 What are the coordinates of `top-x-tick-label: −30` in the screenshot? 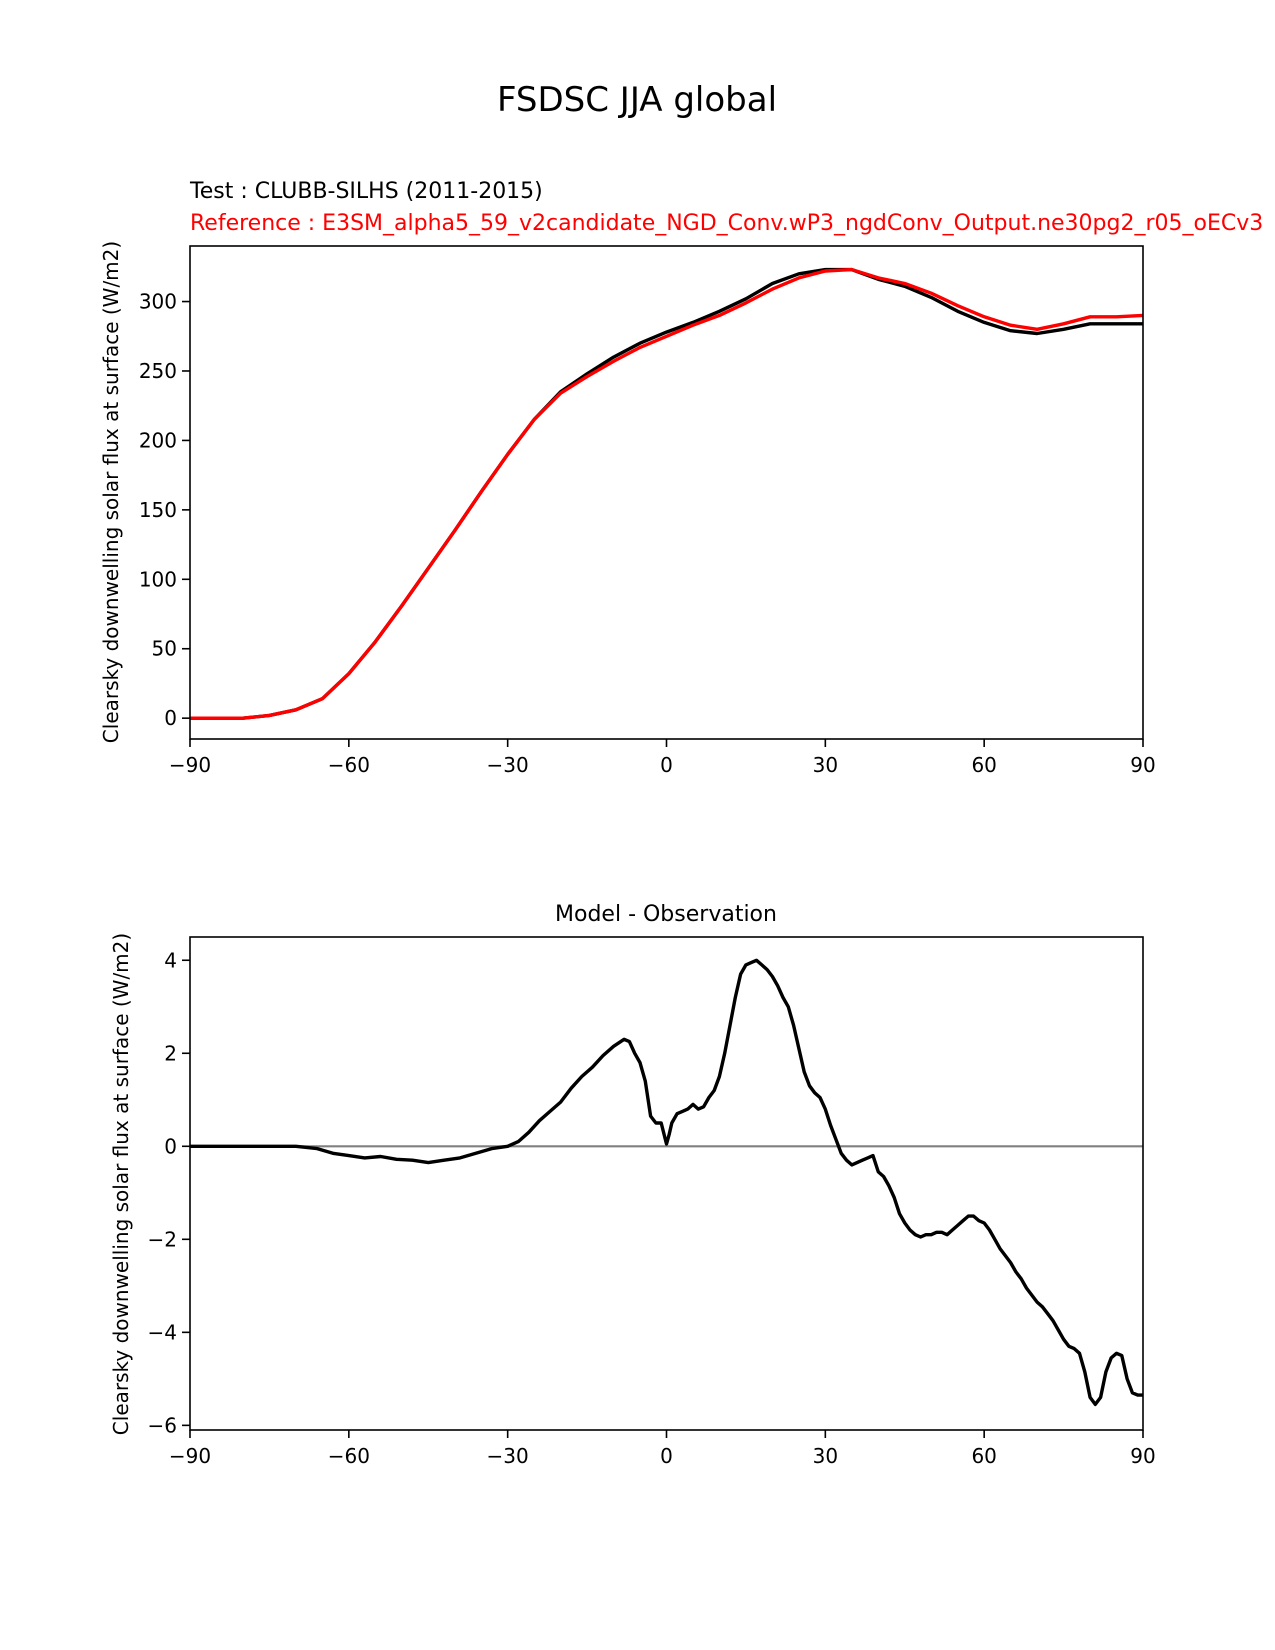 It's located at (508, 765).